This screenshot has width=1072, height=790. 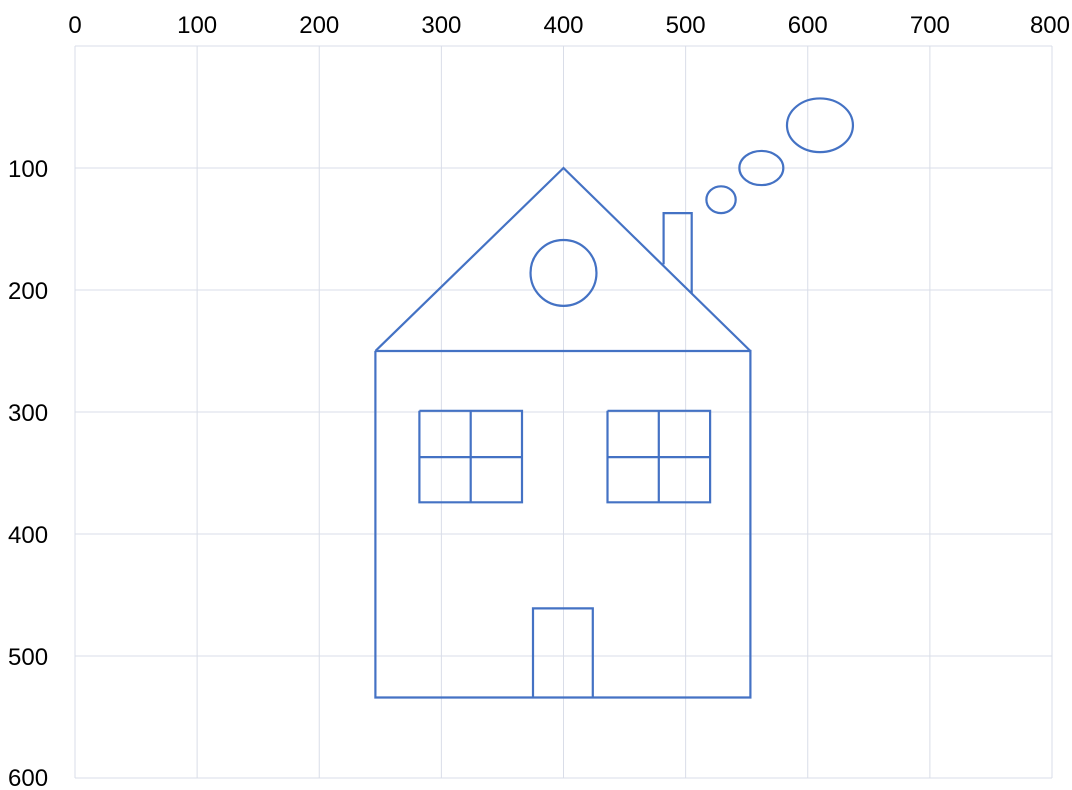 I want to click on chimney, so click(x=677, y=253).